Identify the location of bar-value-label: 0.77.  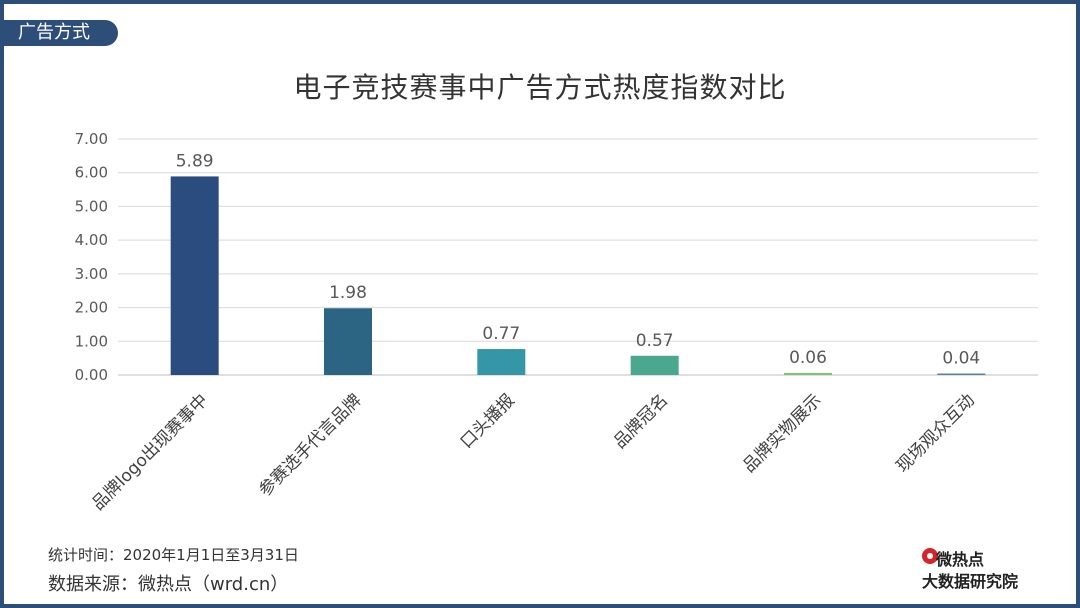
(501, 334).